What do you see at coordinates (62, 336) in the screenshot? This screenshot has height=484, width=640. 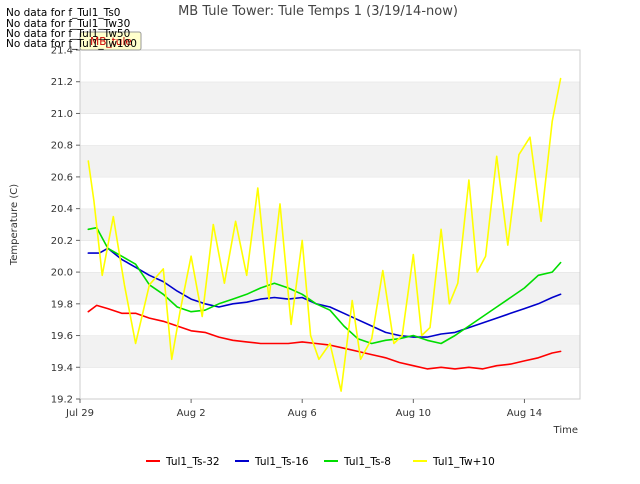 I see `y-tick-label: 19.6` at bounding box center [62, 336].